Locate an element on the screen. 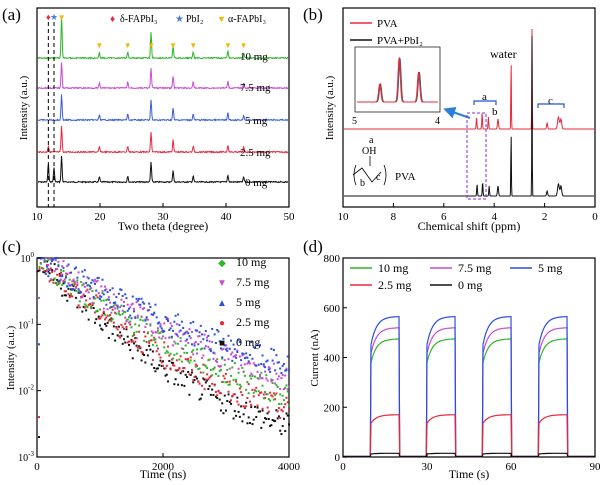 This screenshot has width=600, height=485. nmr-xtick-label: 2 is located at coordinates (545, 217).